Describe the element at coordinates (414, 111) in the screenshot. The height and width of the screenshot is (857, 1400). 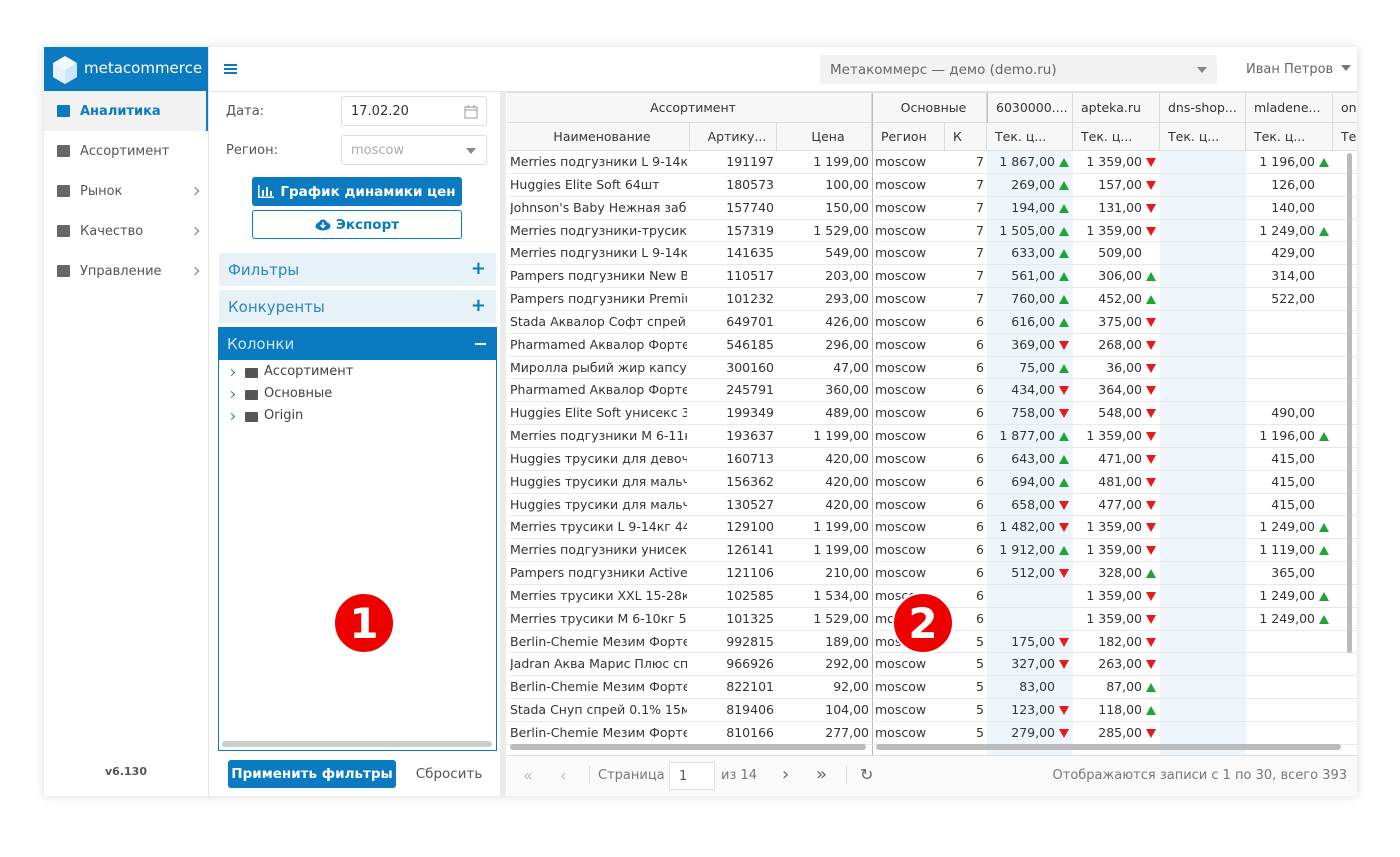
I see `date-input: 17.02.20` at that location.